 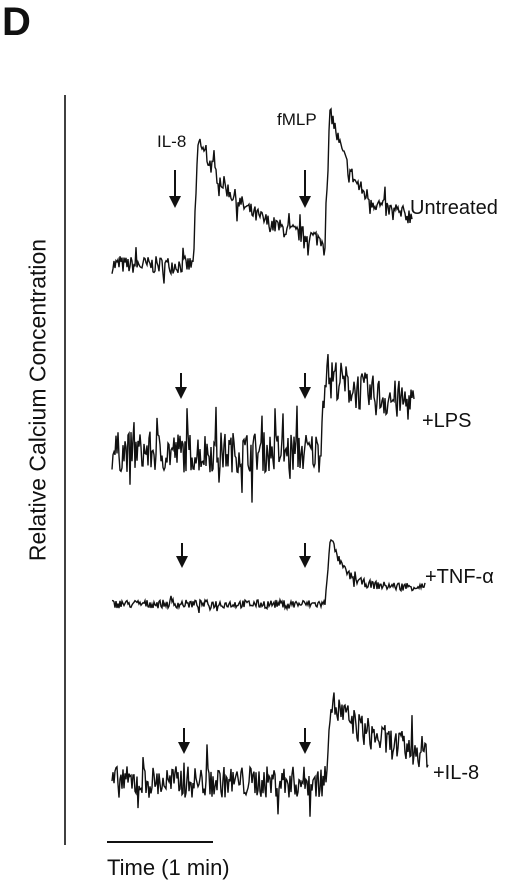 What do you see at coordinates (305, 741) in the screenshot?
I see `stimulus-arrow-4-fmlp` at bounding box center [305, 741].